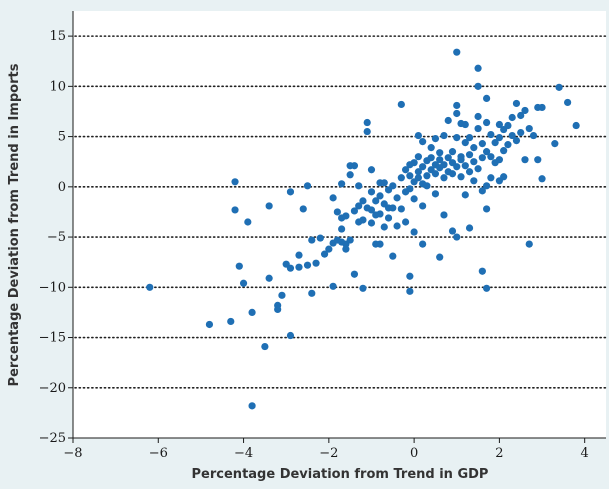  Describe the element at coordinates (62, 137) in the screenshot. I see `y-tick-label-6: 5` at that location.